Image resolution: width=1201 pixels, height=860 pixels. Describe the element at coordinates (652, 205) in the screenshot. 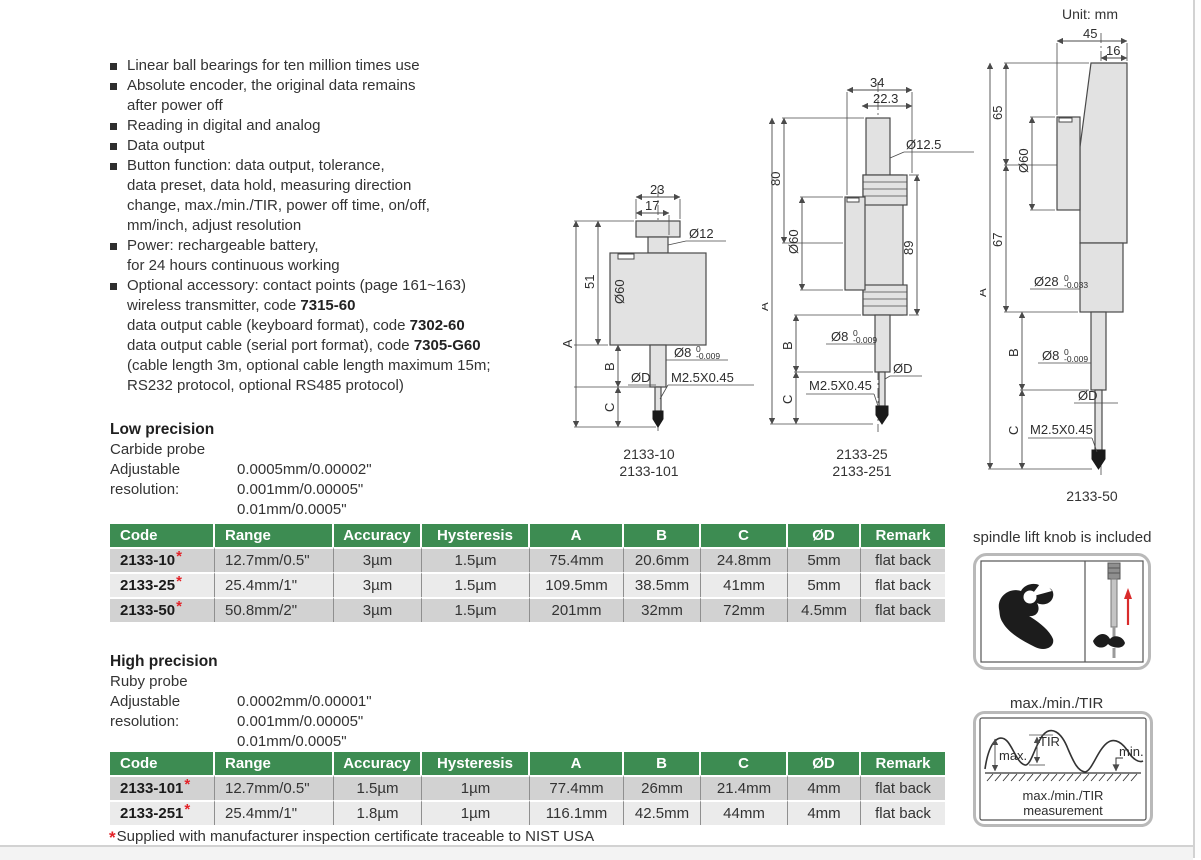

I see `svg-text: 17` at that location.